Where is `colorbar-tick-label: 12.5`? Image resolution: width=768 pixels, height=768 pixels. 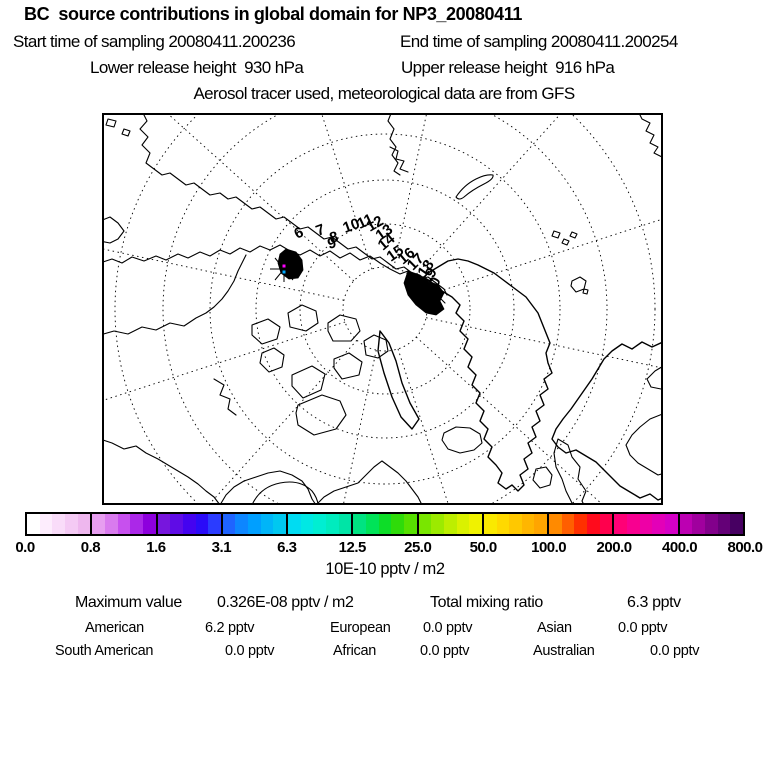
colorbar-tick-label: 12.5 is located at coordinates (352, 547).